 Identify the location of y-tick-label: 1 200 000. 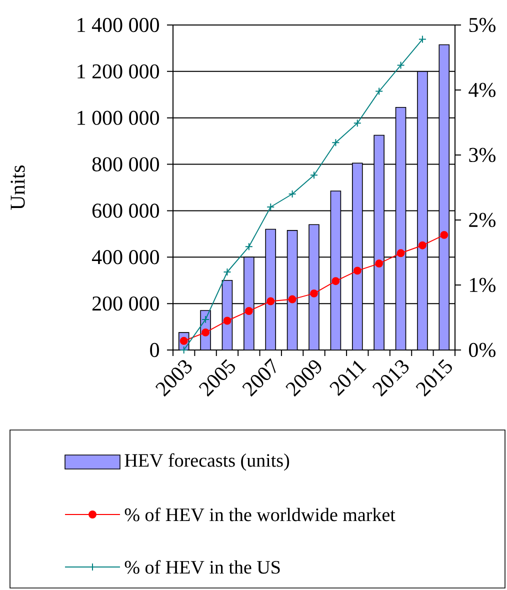
(119, 71).